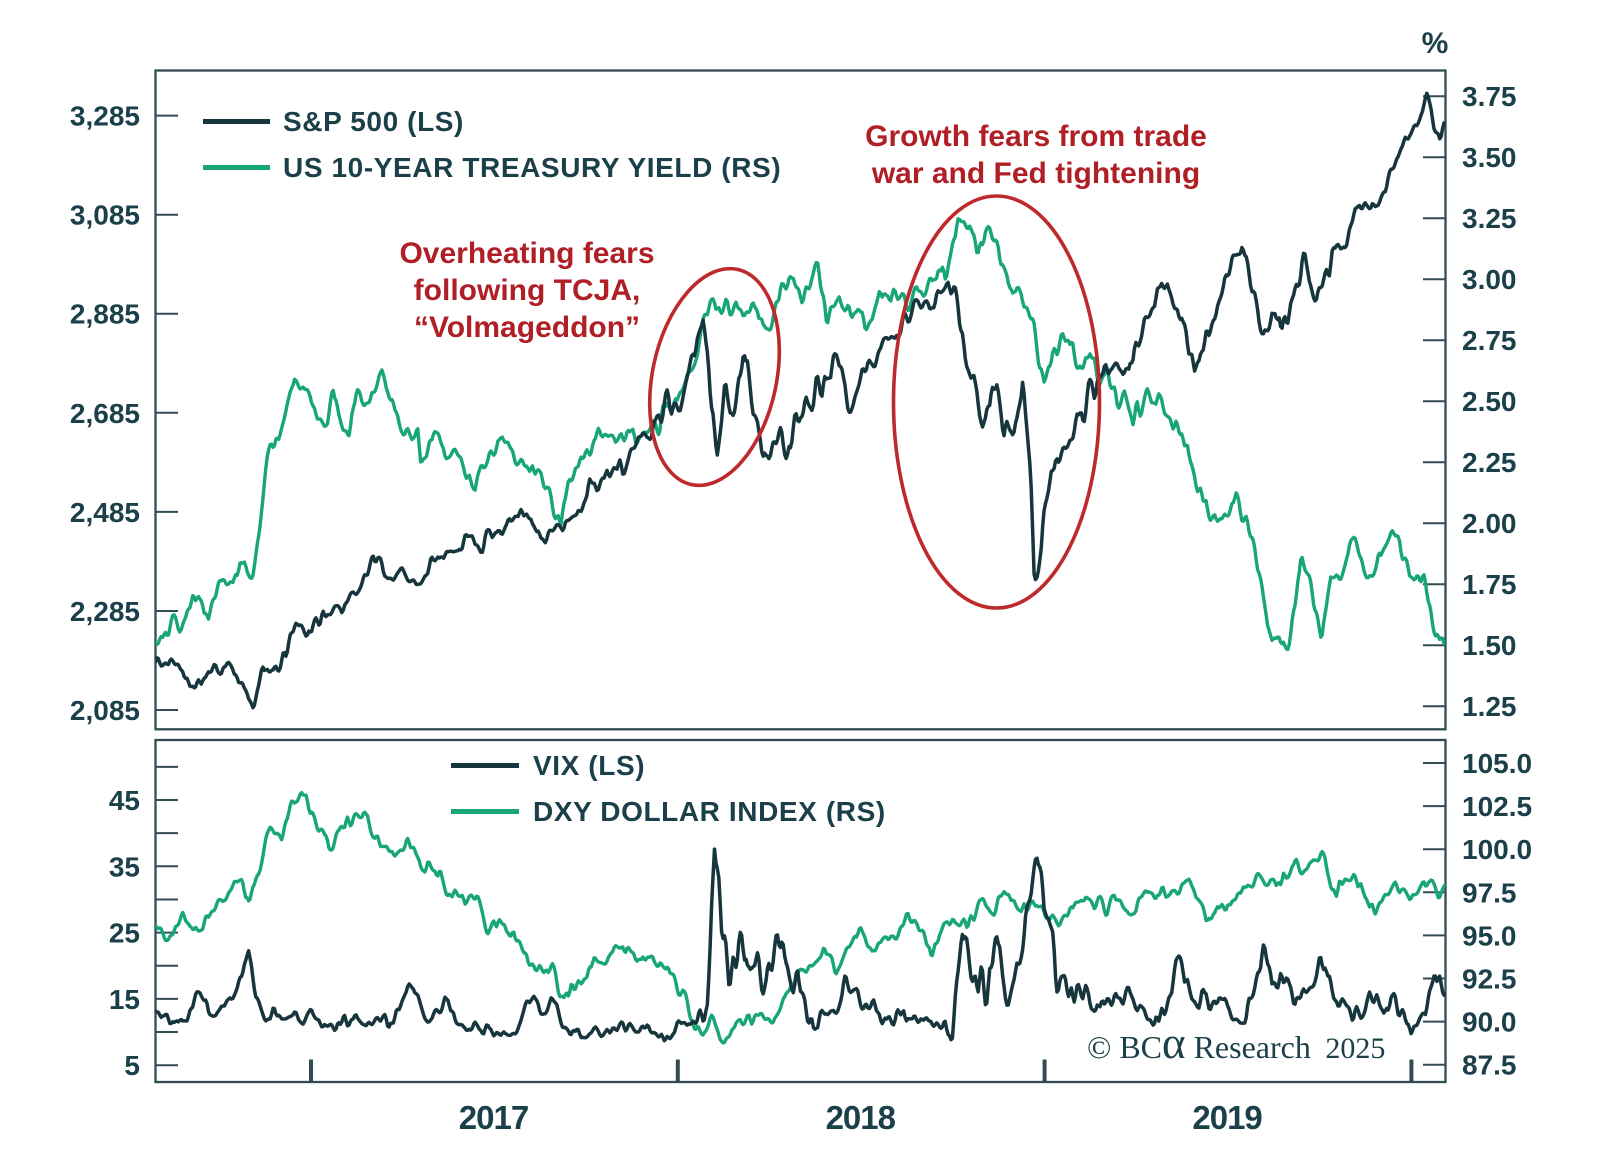 The height and width of the screenshot is (1160, 1600). What do you see at coordinates (1497, 849) in the screenshot?
I see `svg-text: 100.0` at bounding box center [1497, 849].